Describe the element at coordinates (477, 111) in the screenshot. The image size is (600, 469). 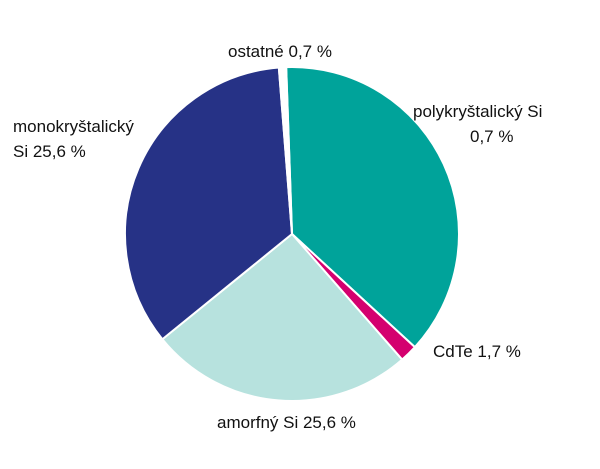
I see `label-polykrystalicky-si: polykryštalický Si` at that location.